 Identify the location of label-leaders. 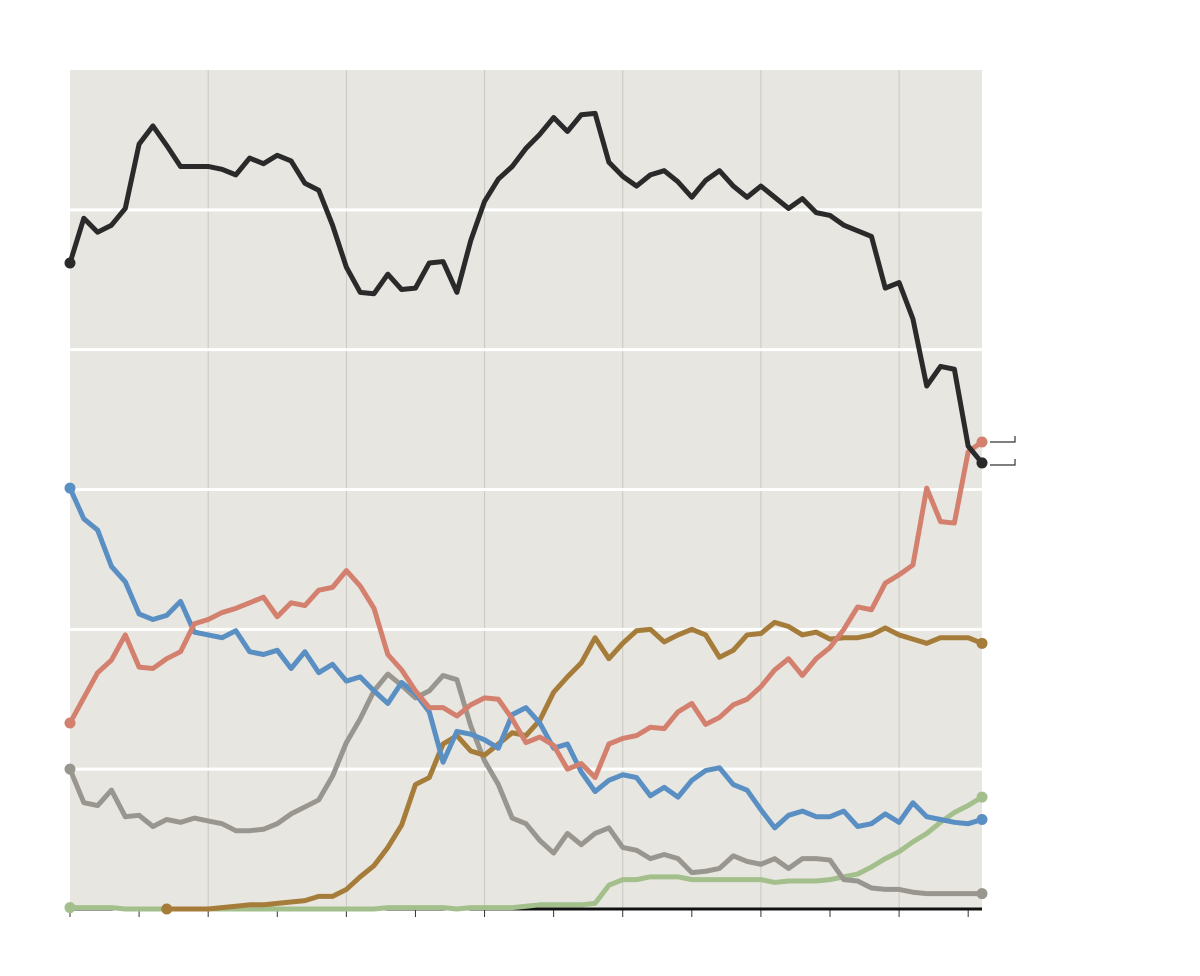
(1003, 451).